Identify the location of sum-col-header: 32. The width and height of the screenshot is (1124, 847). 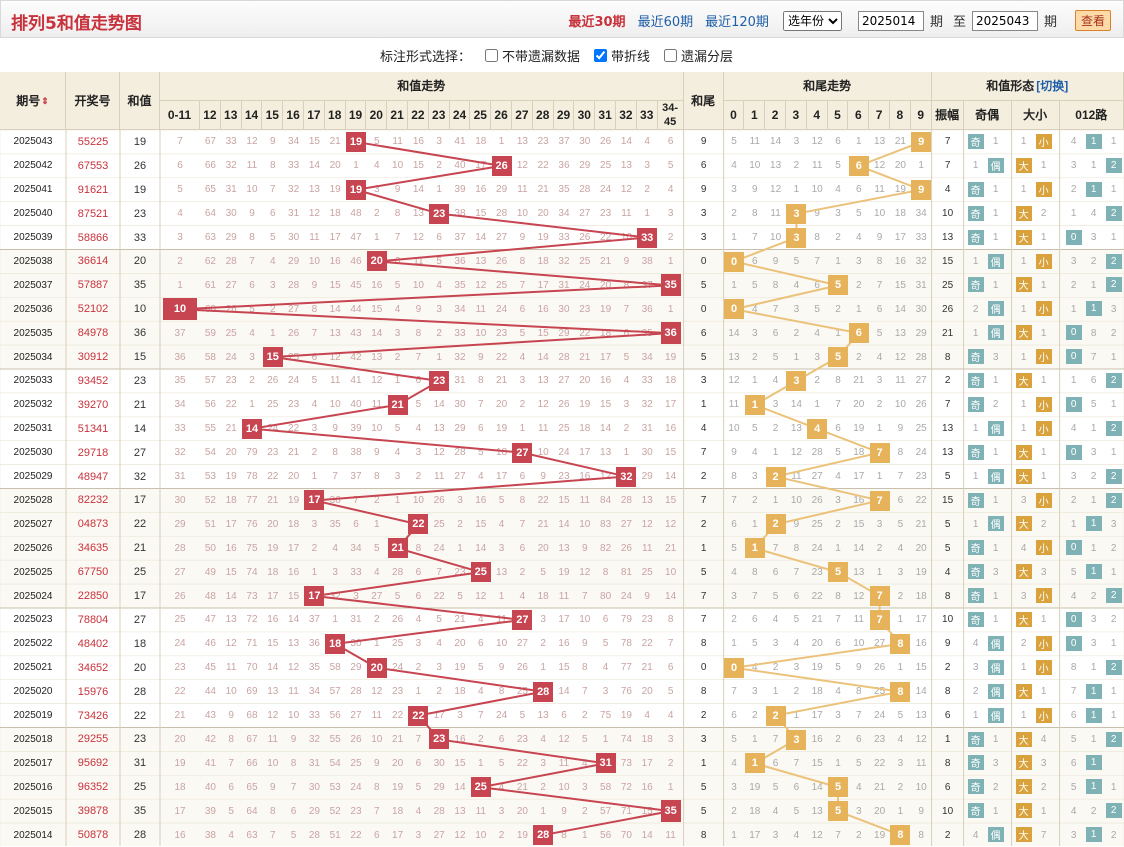
(626, 115).